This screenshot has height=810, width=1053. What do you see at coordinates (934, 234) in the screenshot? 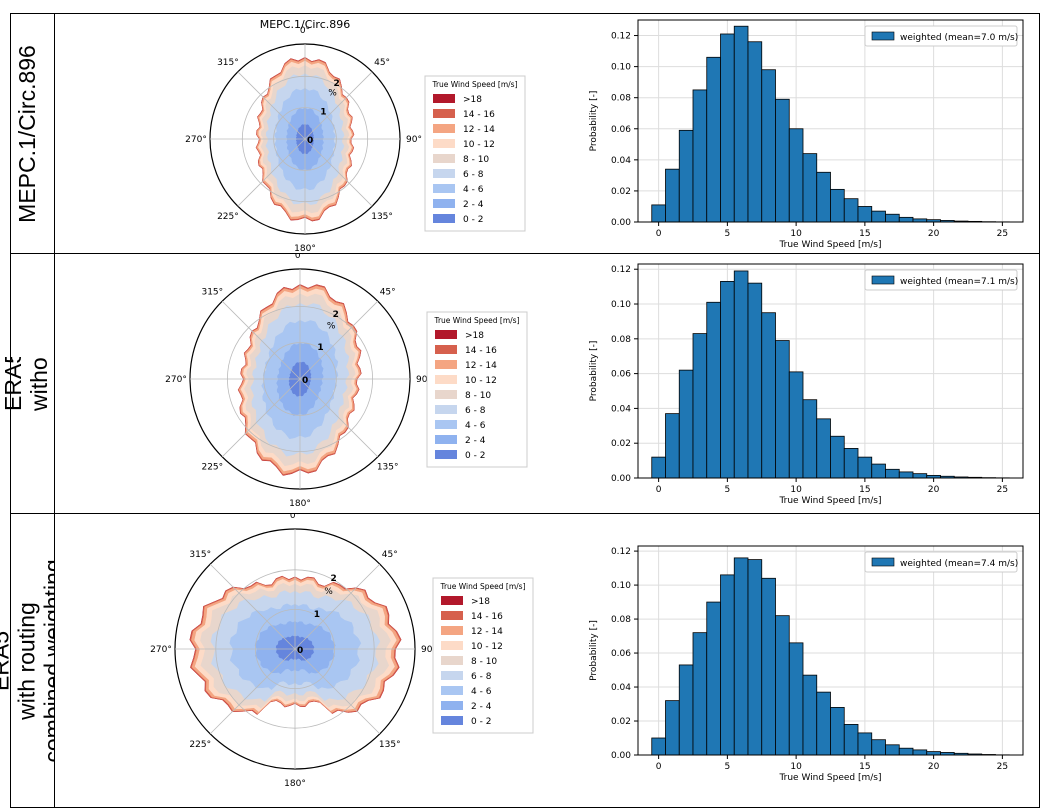
I see `x-tick-label: 20` at bounding box center [934, 234].